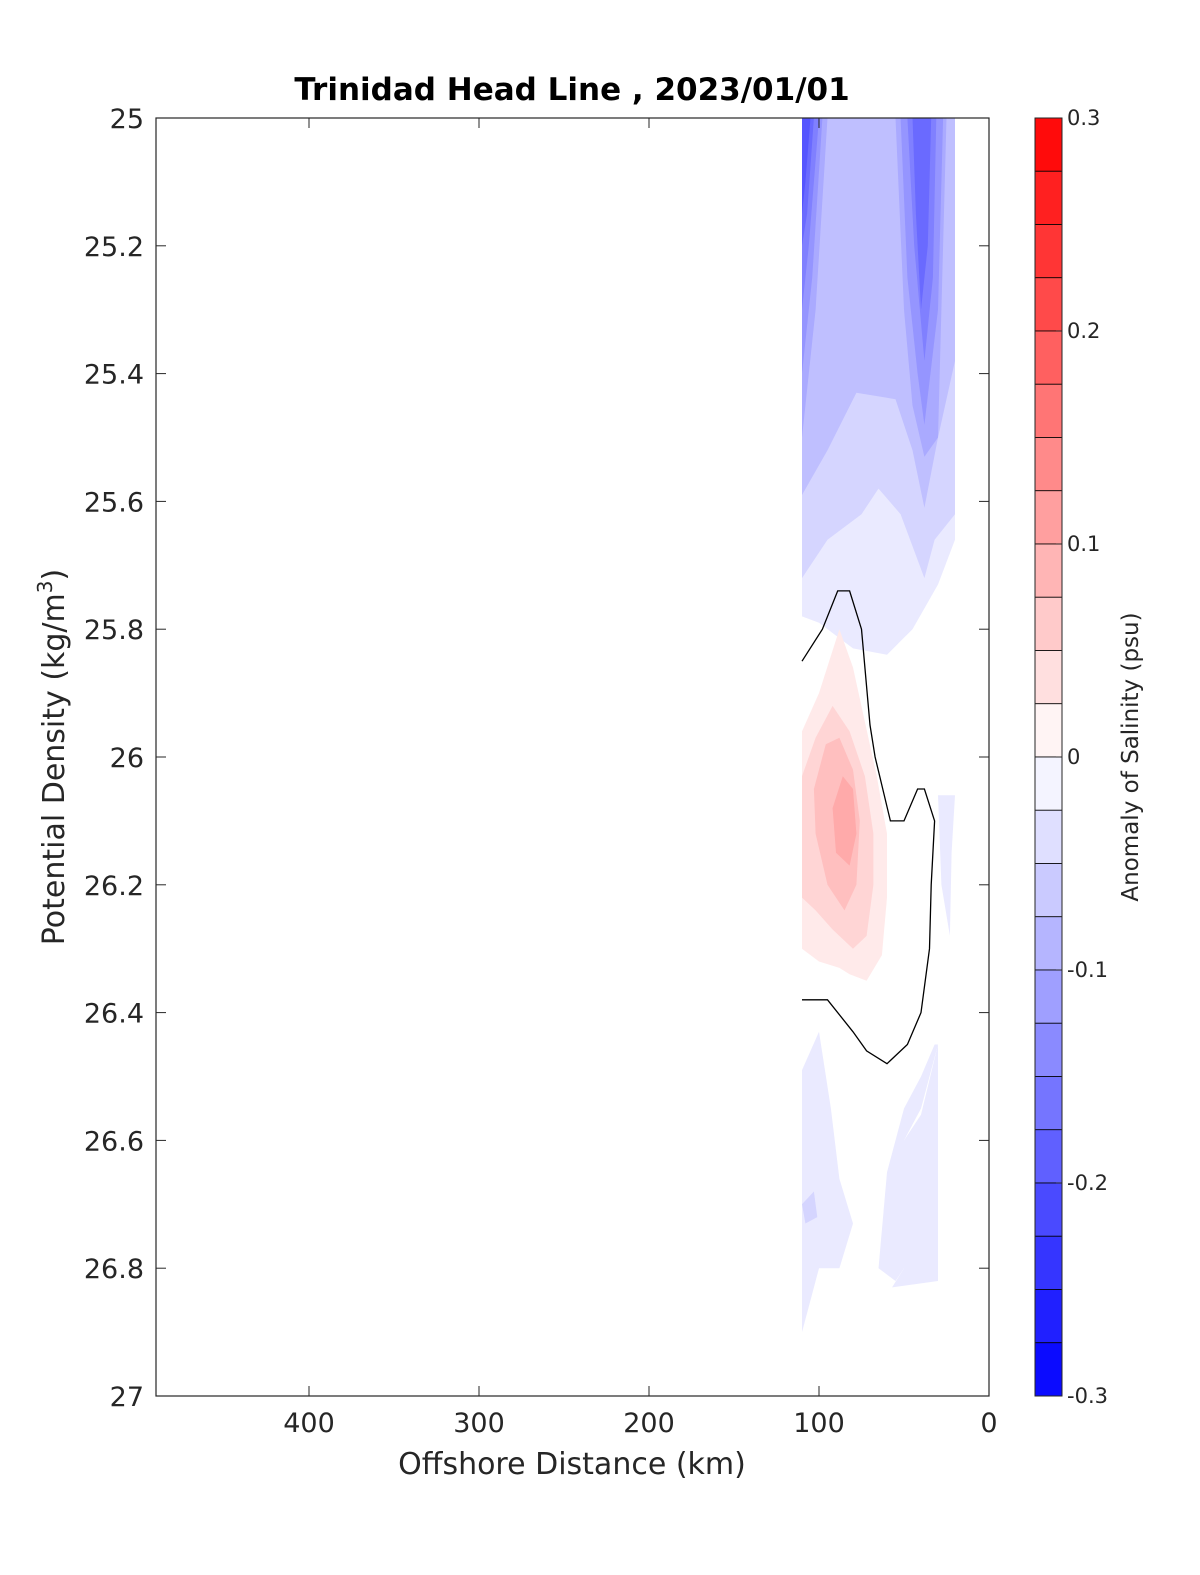 Image resolution: width=1200 pixels, height=1575 pixels. Describe the element at coordinates (1073, 757) in the screenshot. I see `colorbar-tick-label: 0` at that location.